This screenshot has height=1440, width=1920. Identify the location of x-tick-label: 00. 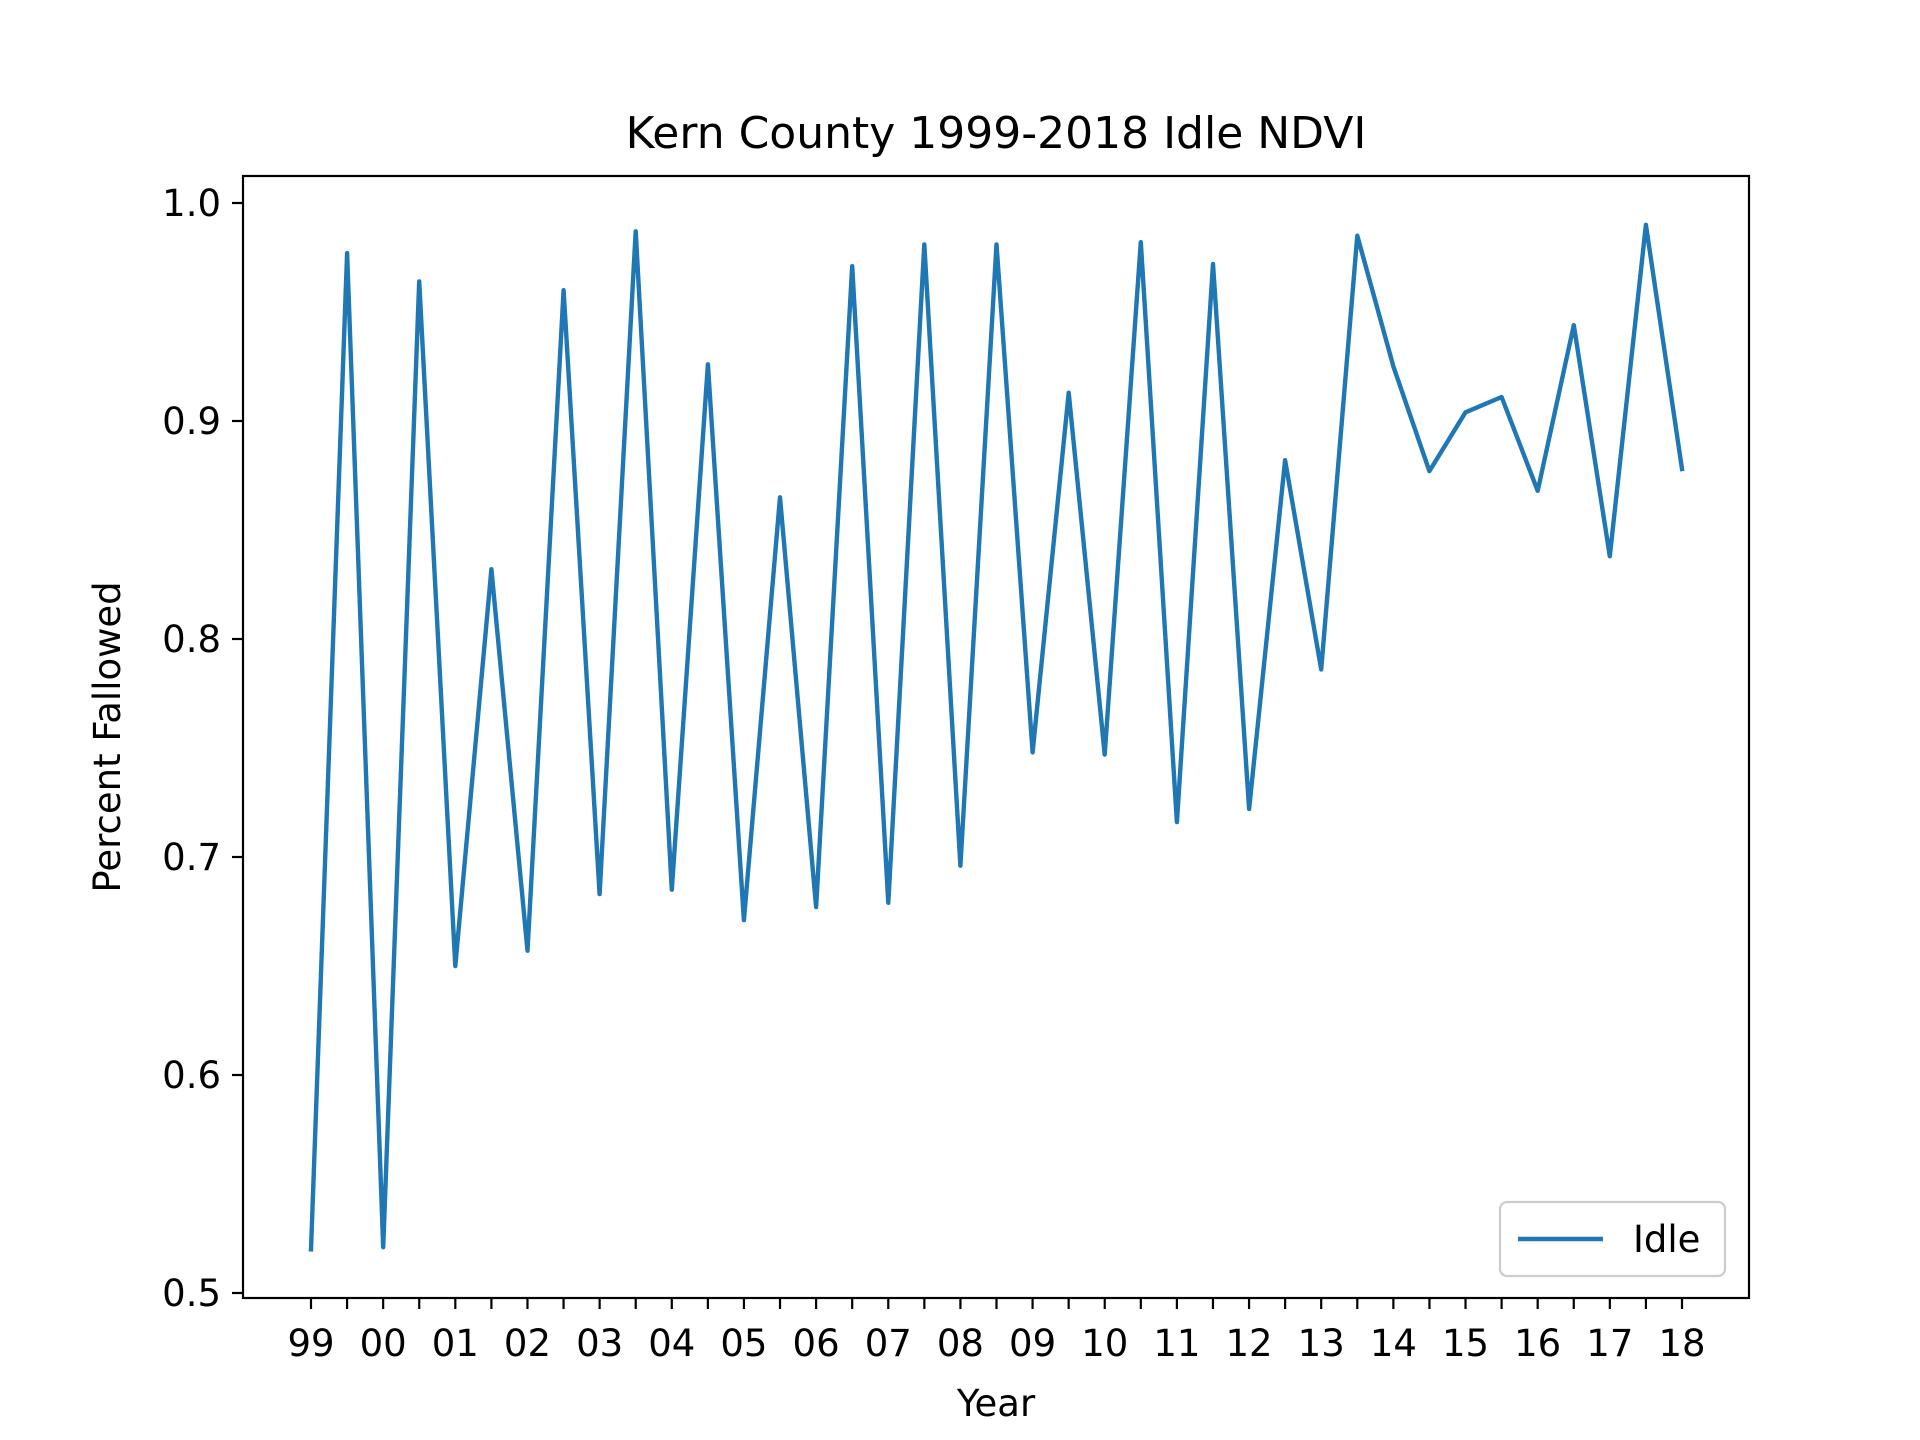
(383, 1343).